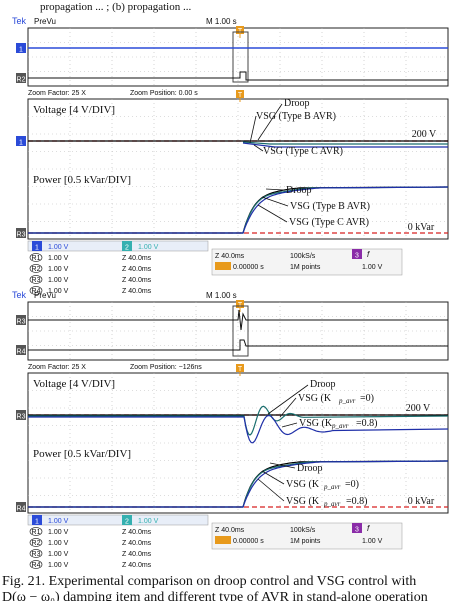  I want to click on ref-r2-badge, so click(36, 268).